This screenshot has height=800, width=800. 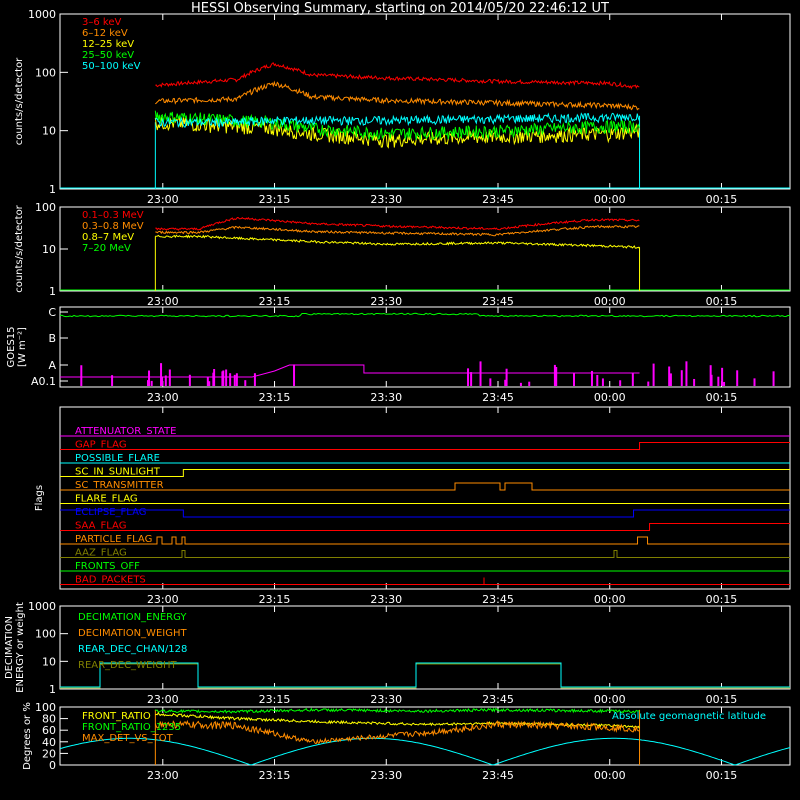 I want to click on y-tick-label: 40, so click(x=49, y=742).